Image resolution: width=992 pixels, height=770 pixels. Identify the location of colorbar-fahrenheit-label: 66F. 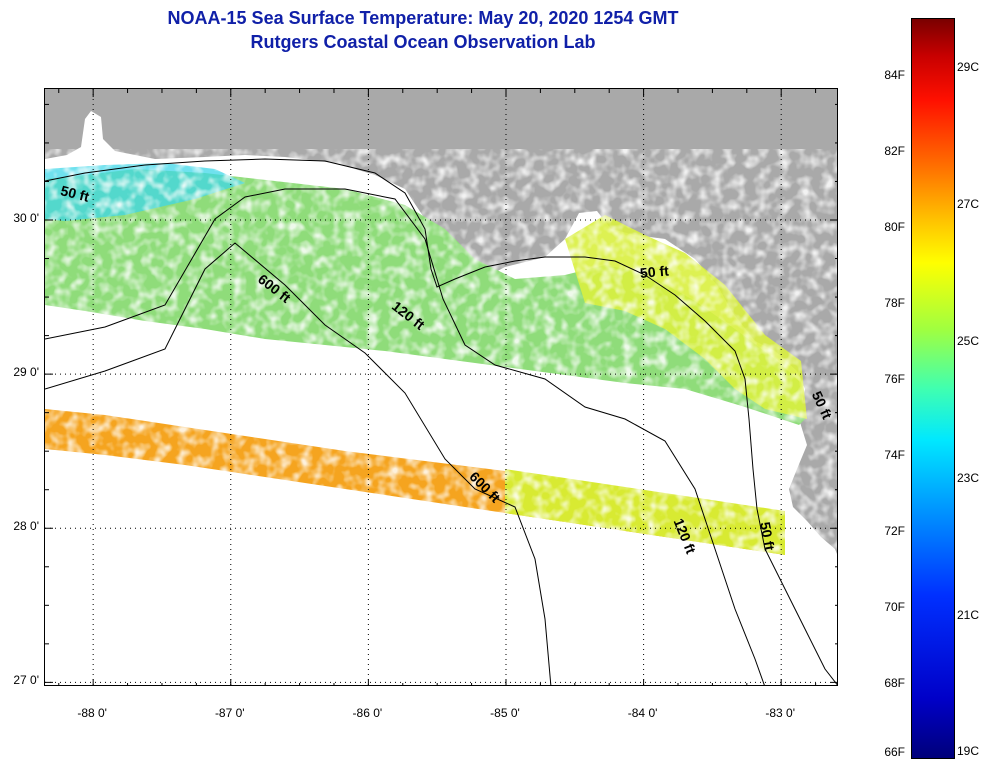
(894, 752).